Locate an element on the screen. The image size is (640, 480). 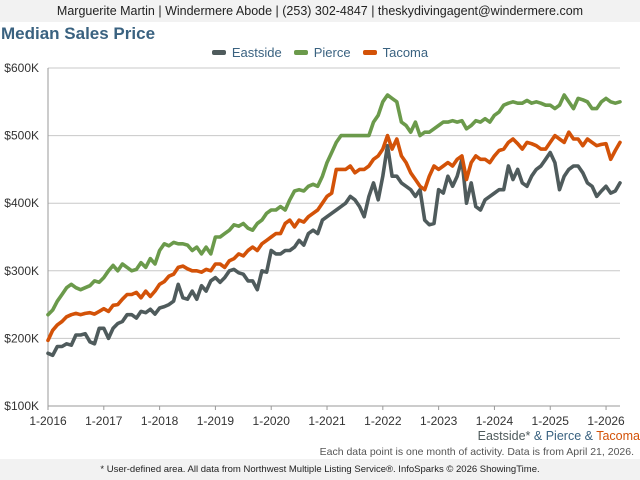
header-bar is located at coordinates (320, 11).